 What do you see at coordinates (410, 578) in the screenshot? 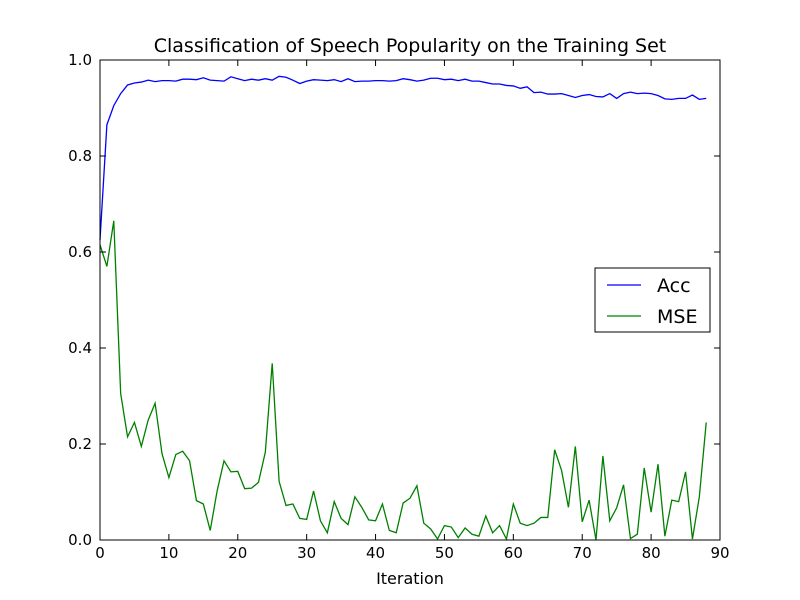
I see `x-axis-label: Iteration` at bounding box center [410, 578].